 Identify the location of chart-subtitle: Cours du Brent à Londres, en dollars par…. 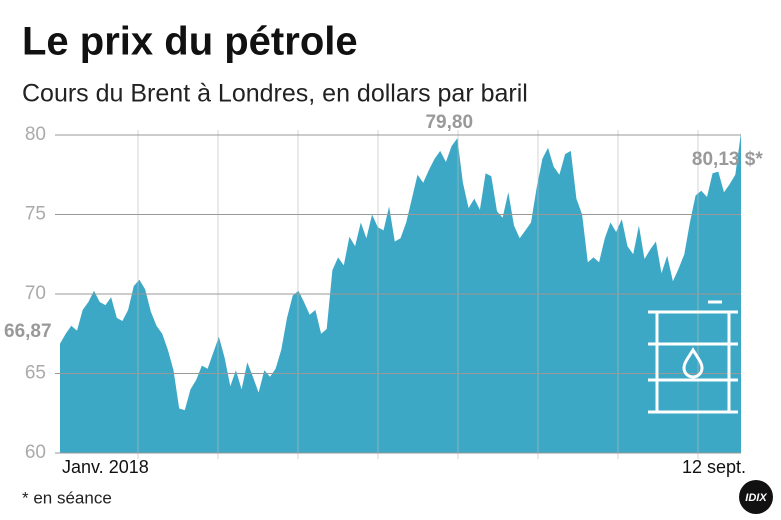
(275, 94).